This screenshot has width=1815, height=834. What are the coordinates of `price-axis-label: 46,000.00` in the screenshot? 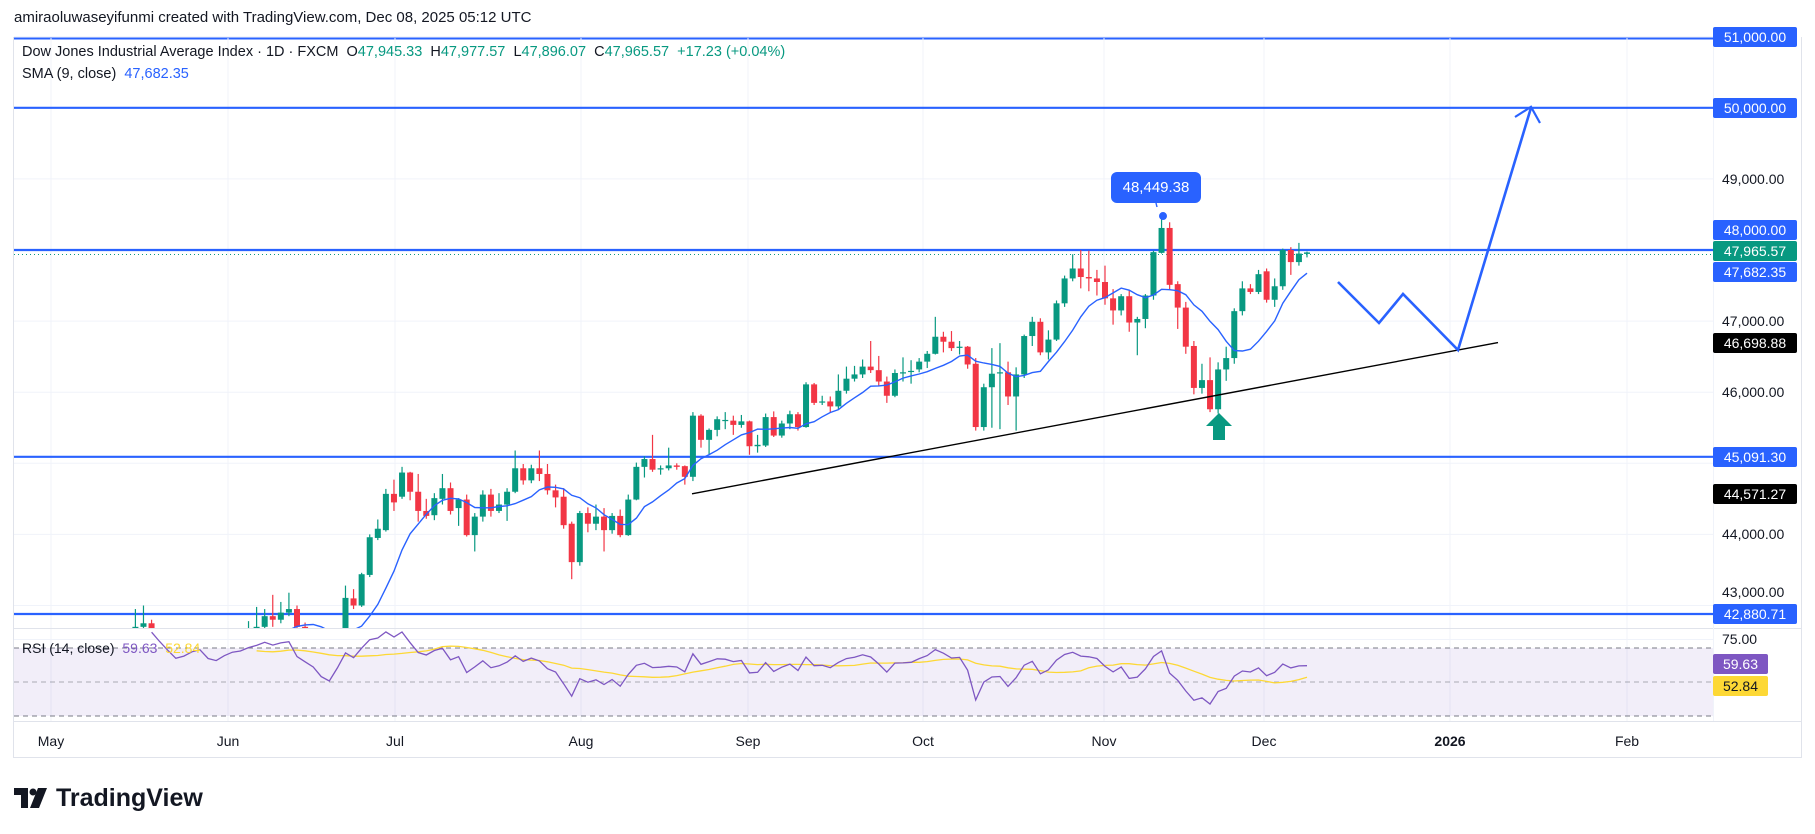 It's located at (1753, 392).